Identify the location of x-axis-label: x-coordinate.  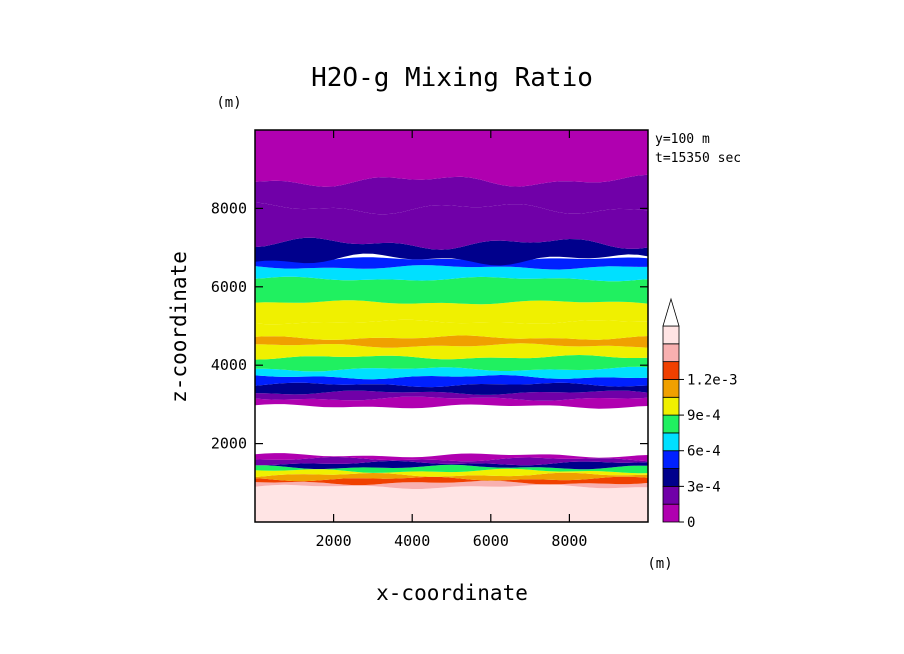
(452, 593).